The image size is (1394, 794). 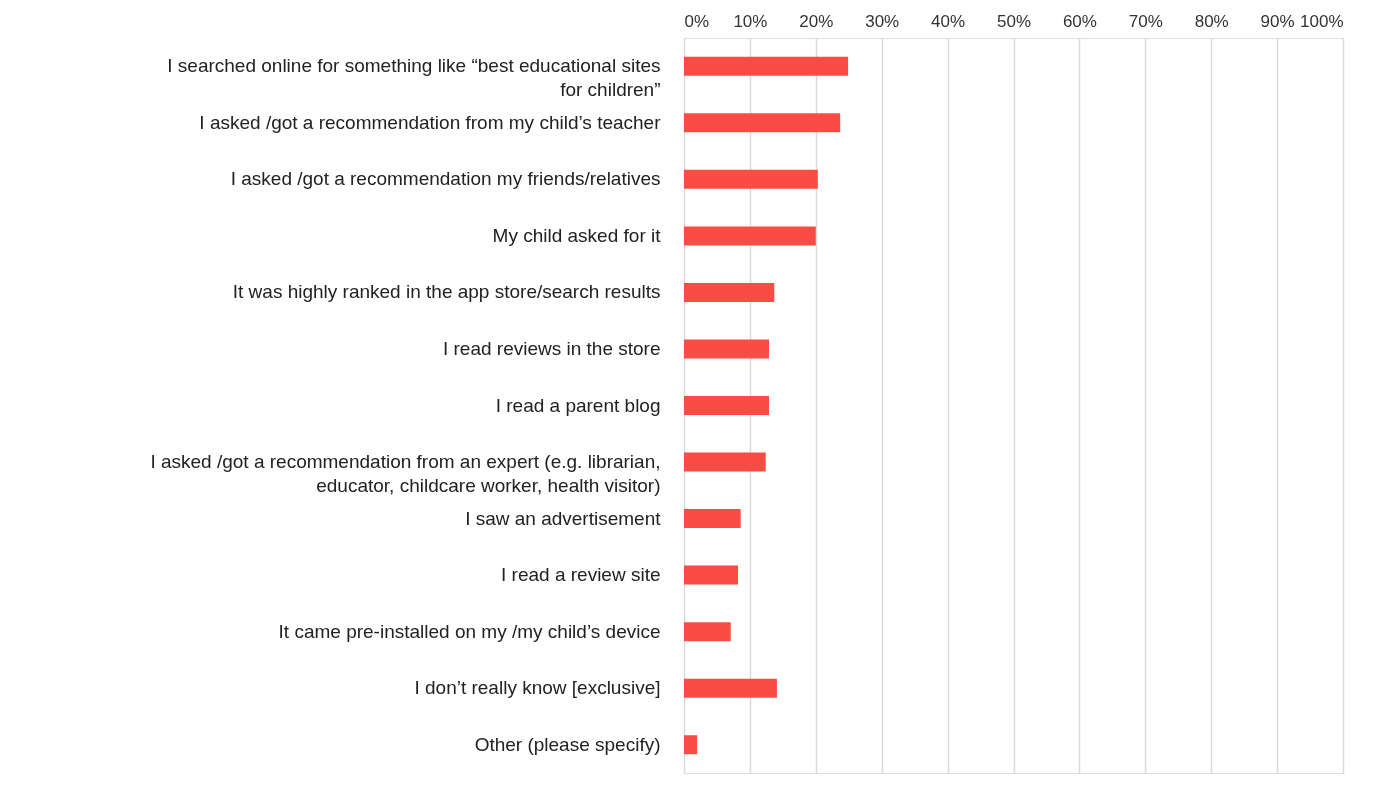 I want to click on y-tick-label: I read a parent blog, so click(x=578, y=405).